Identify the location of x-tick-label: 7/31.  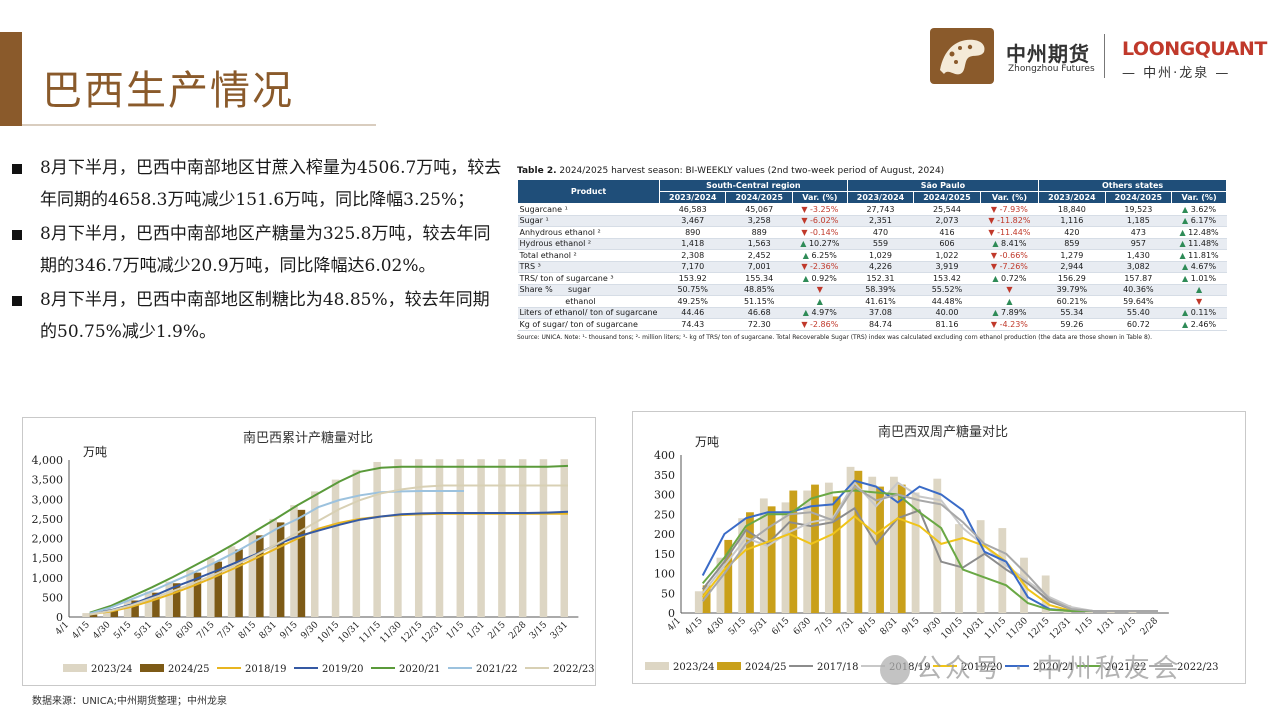
(226, 630).